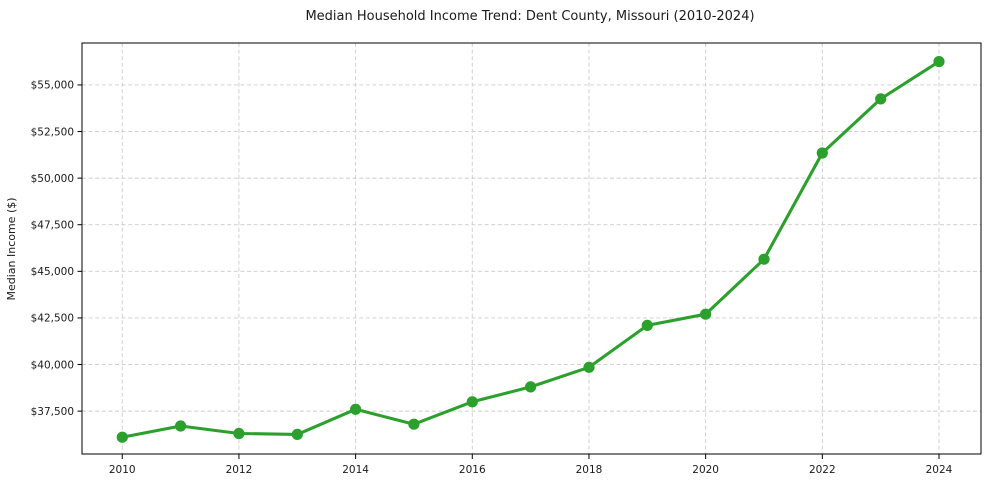 This screenshot has height=490, width=989. I want to click on y-tick-label: $42,500, so click(52, 319).